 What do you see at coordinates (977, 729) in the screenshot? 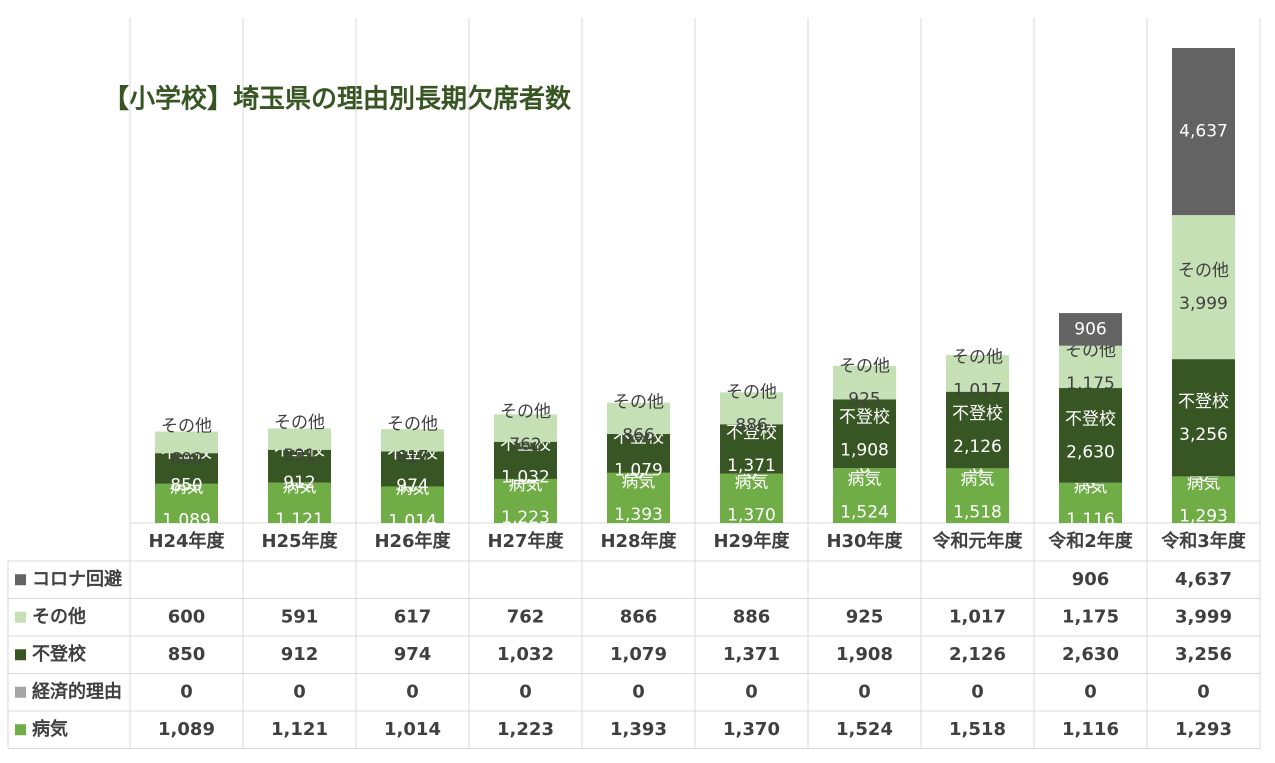
I see `table-cell: 1,518` at bounding box center [977, 729].